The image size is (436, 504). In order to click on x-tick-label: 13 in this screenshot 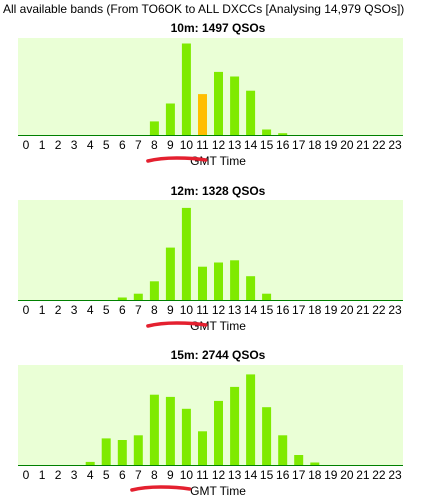, I will do `click(235, 145)`.